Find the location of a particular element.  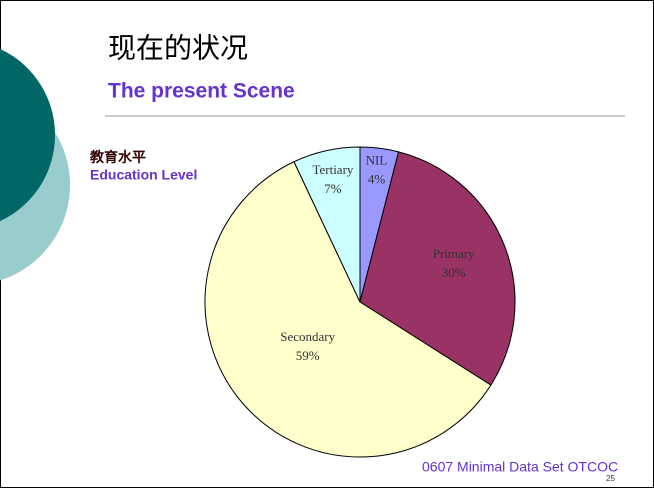

title-en: The present Scene is located at coordinates (201, 91).